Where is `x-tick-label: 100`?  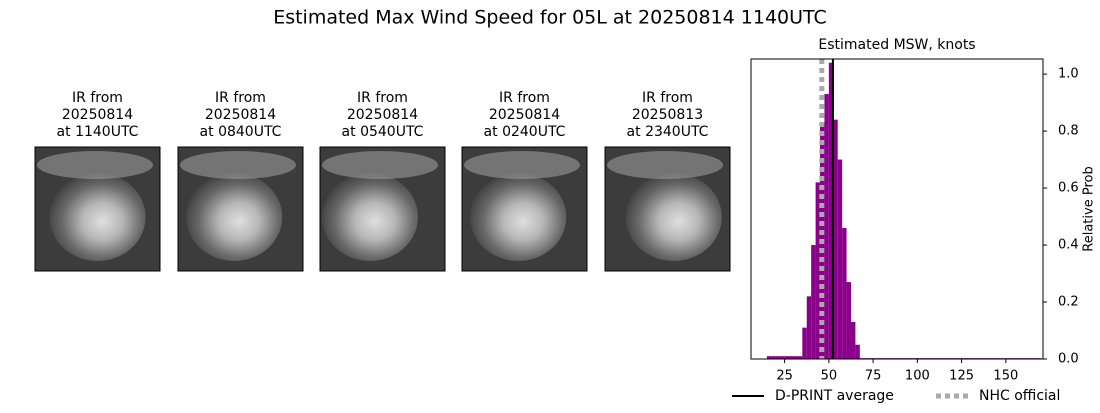
x-tick-label: 100 is located at coordinates (917, 376).